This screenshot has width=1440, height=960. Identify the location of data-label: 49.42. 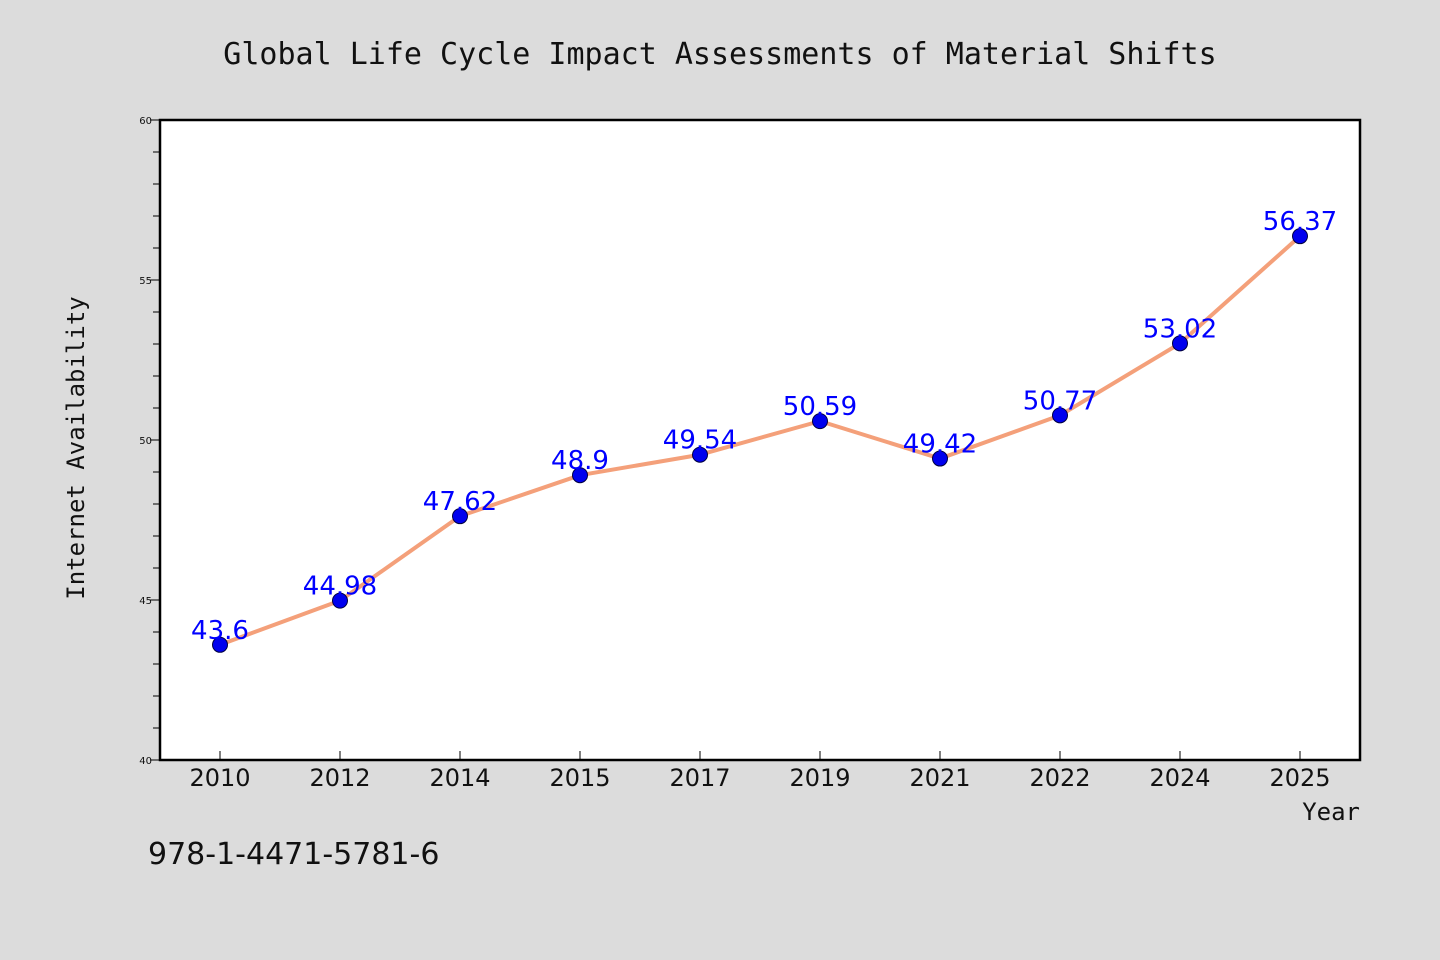
(940, 445).